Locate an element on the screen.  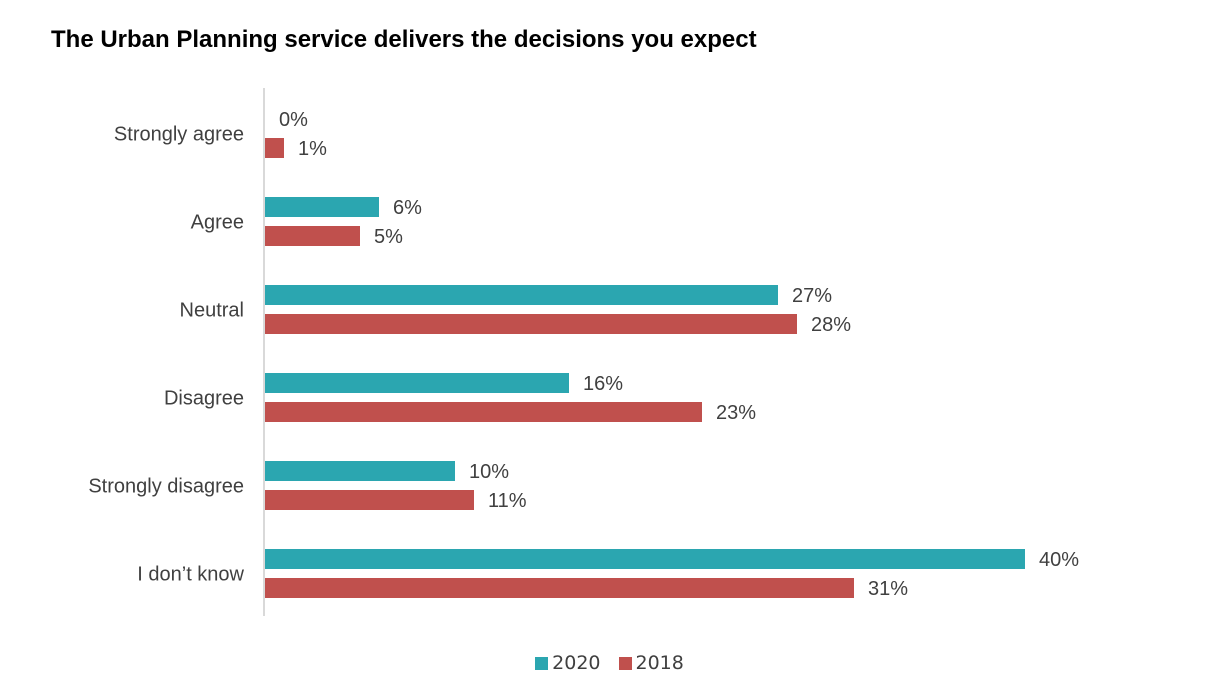
legend-label: 2020 is located at coordinates (576, 663).